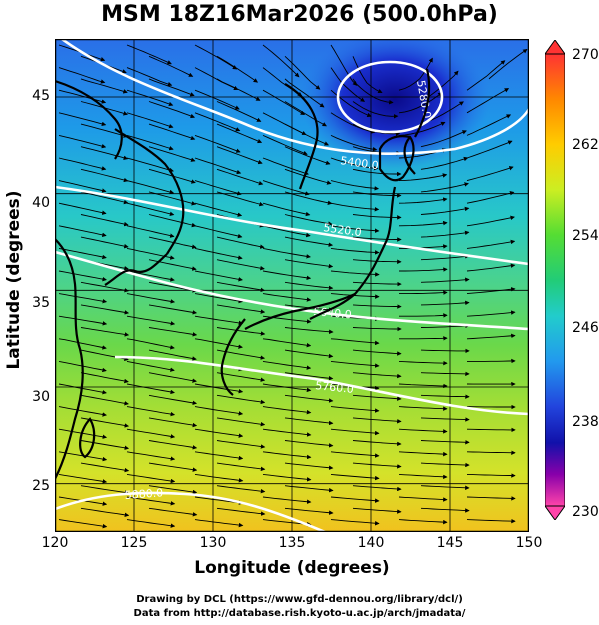 This screenshot has height=625, width=599. I want to click on x-tick-label: 130, so click(213, 543).